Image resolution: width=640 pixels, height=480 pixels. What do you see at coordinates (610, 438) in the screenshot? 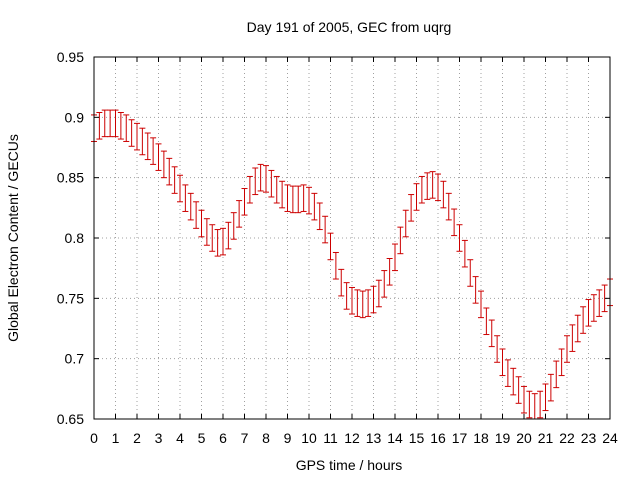
I see `x-tick-label: 24` at bounding box center [610, 438].